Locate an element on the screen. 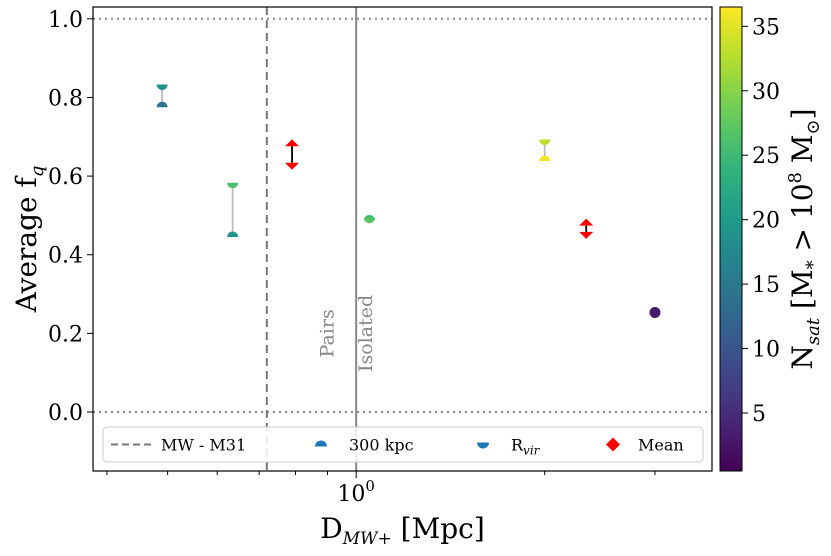 This screenshot has width=831, height=556. colorbar-tick-label: 15 is located at coordinates (766, 285).